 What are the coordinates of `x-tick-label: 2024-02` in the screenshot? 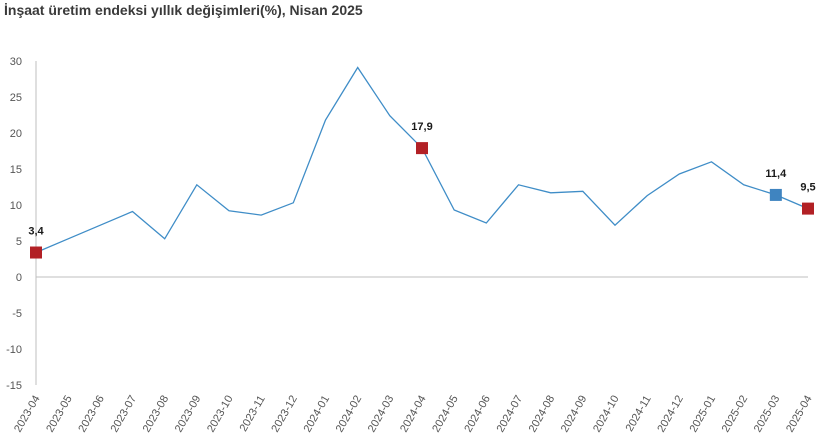 It's located at (349, 414).